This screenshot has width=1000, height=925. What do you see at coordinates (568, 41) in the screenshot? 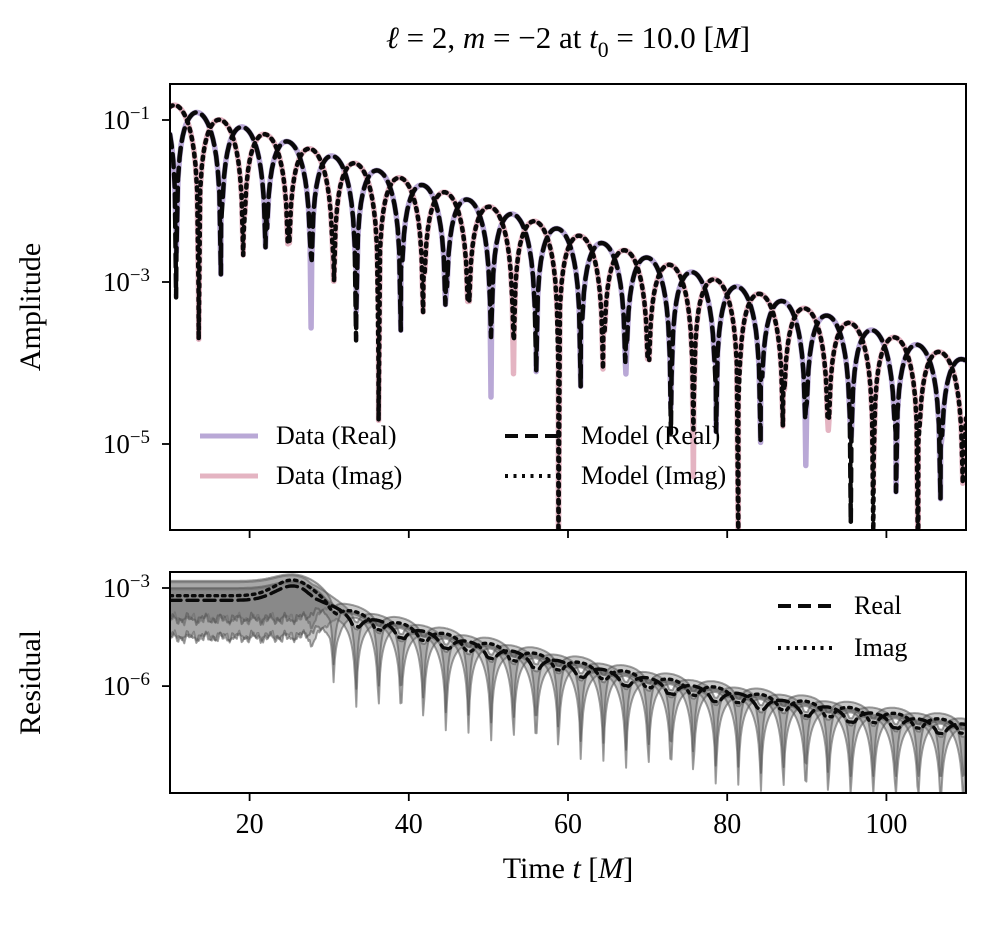
I see `chart-title: ℓ = 2, m = −2 at t0 = 10.0 [M]` at bounding box center [568, 41].